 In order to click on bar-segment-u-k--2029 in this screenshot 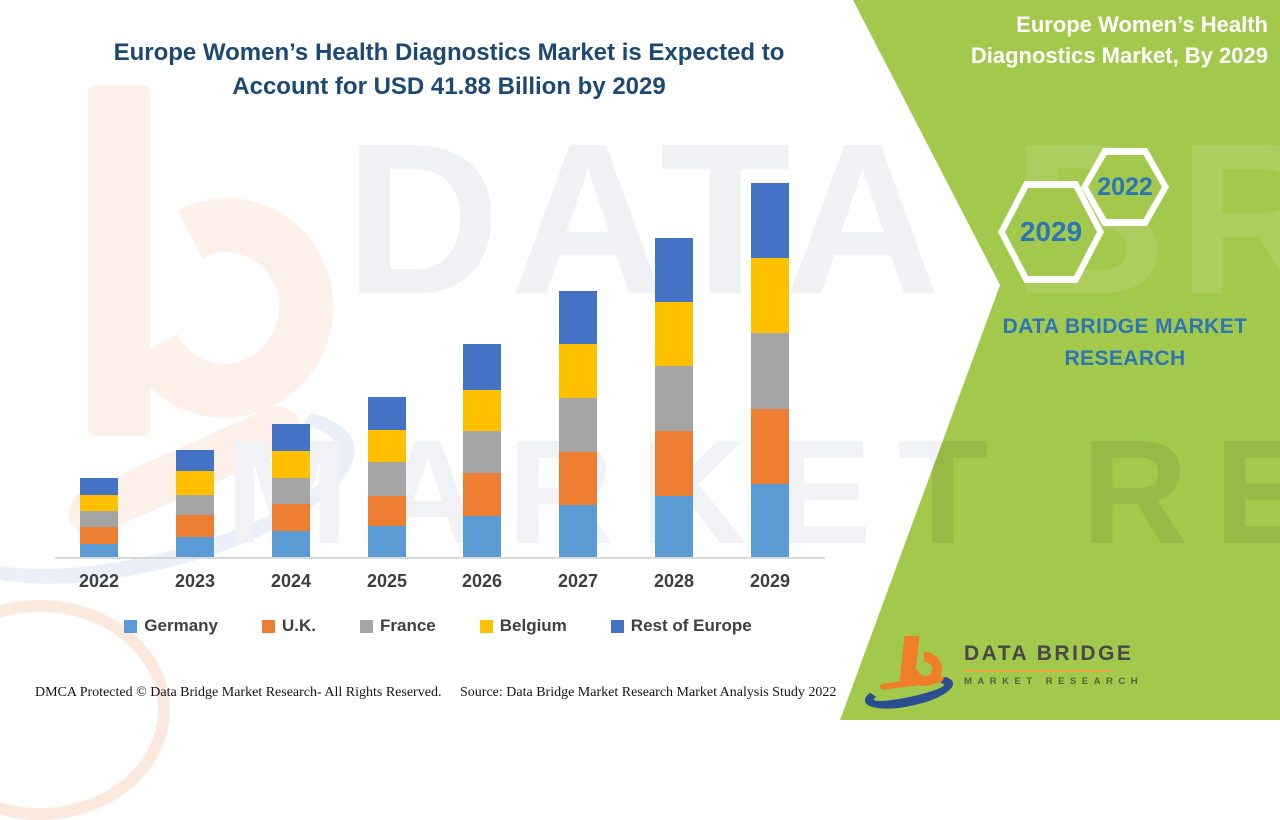, I will do `click(770, 447)`.